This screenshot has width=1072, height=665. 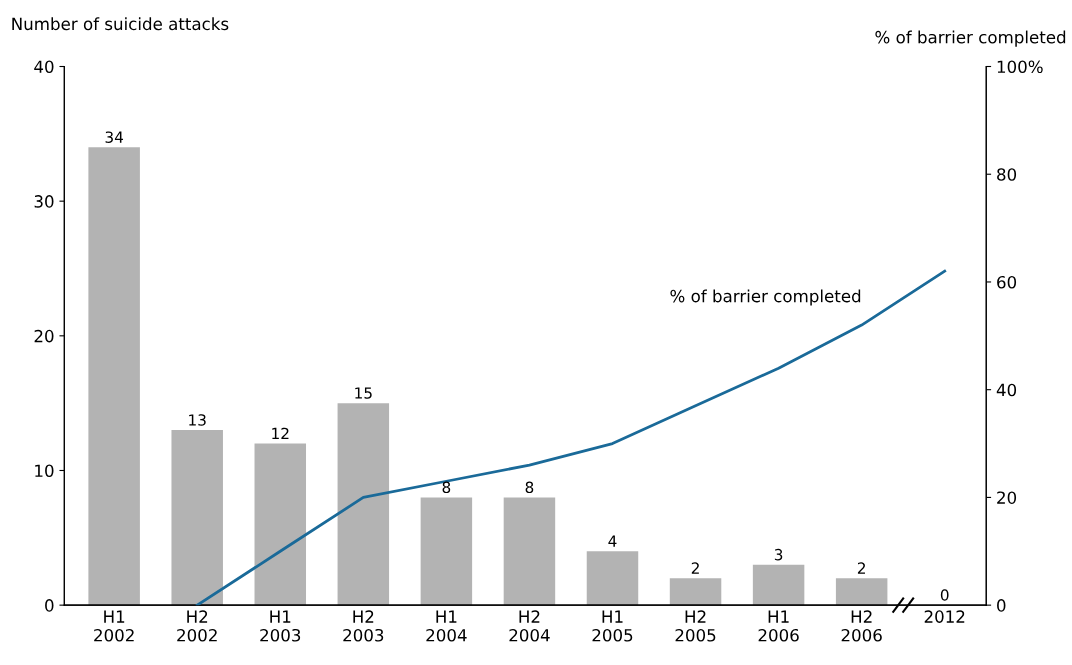 I want to click on y2-tick-label: 20, so click(x=1007, y=497).